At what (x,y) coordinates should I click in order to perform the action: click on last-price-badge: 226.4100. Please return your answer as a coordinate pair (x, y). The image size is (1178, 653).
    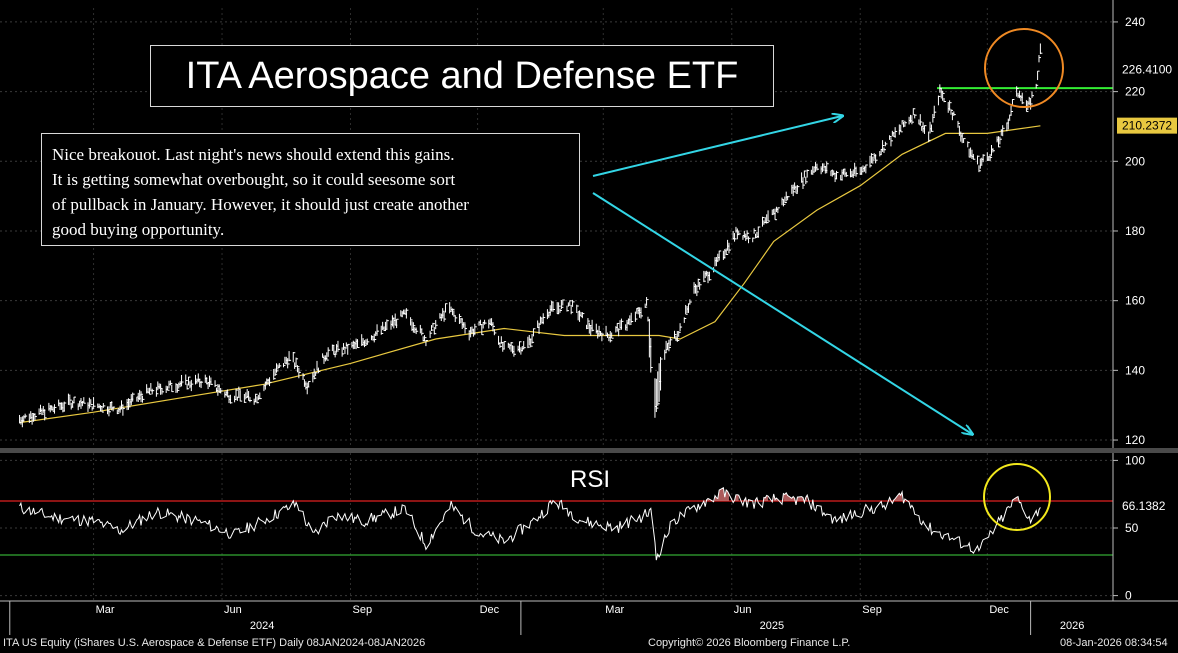
    Looking at the image, I should click on (1147, 69).